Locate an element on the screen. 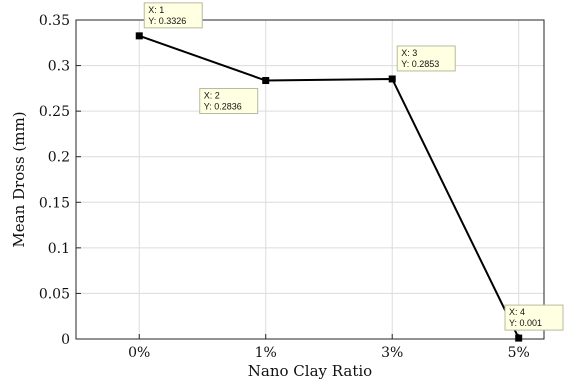 The image size is (565, 381). x-tick-label: 3% is located at coordinates (392, 353).